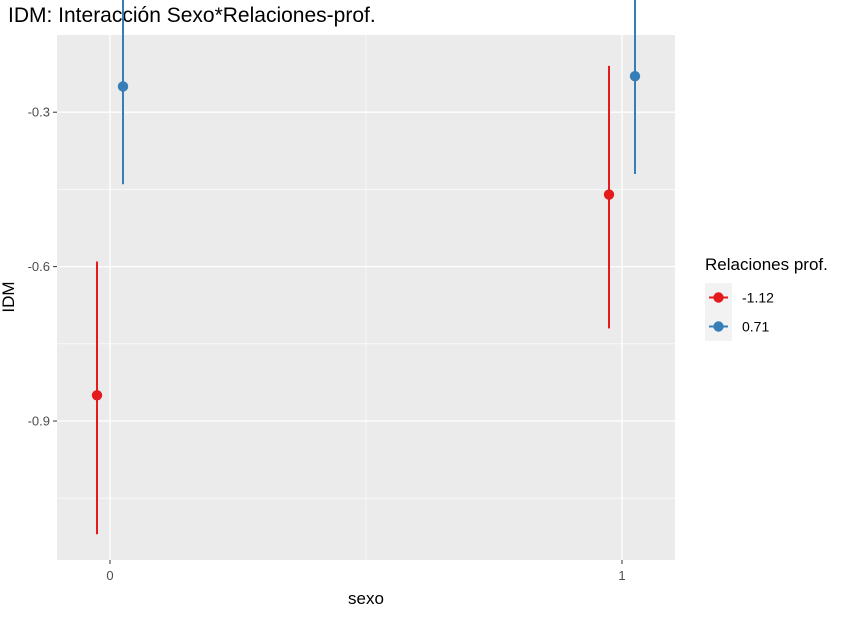 This screenshot has width=856, height=620. Describe the element at coordinates (621, 575) in the screenshot. I see `x-tick-label: 1` at that location.